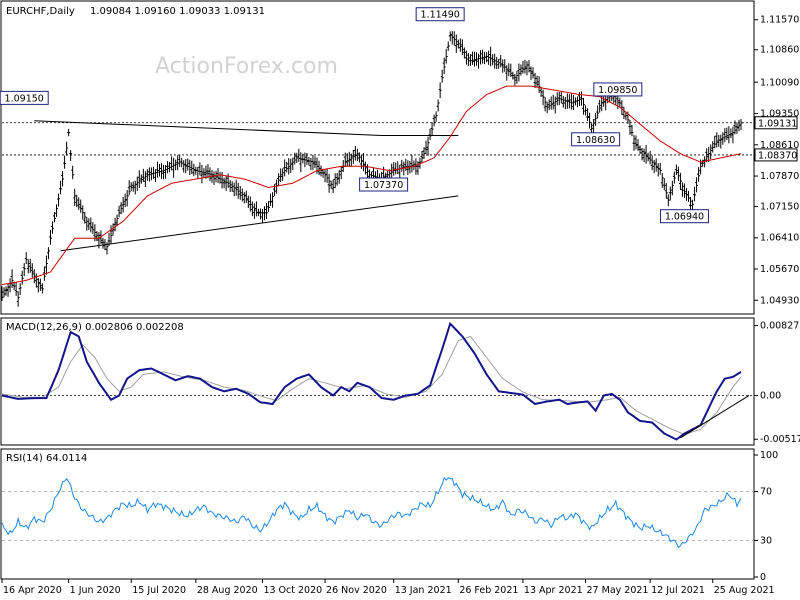 The height and width of the screenshot is (600, 800). Describe the element at coordinates (46, 458) in the screenshot. I see `rsi-title: RSI(14) 64.0114` at that location.